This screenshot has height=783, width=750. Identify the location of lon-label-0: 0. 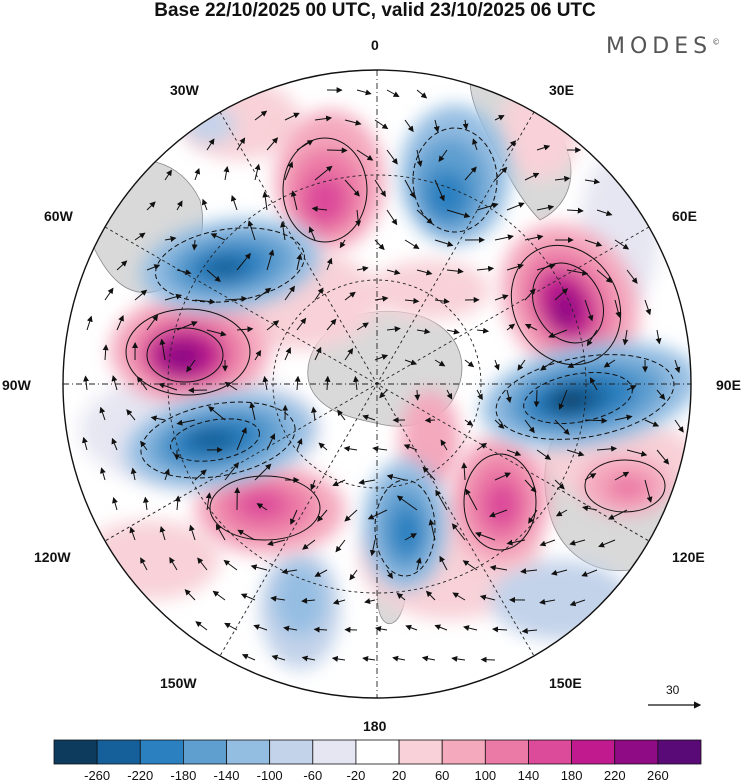
(375, 45).